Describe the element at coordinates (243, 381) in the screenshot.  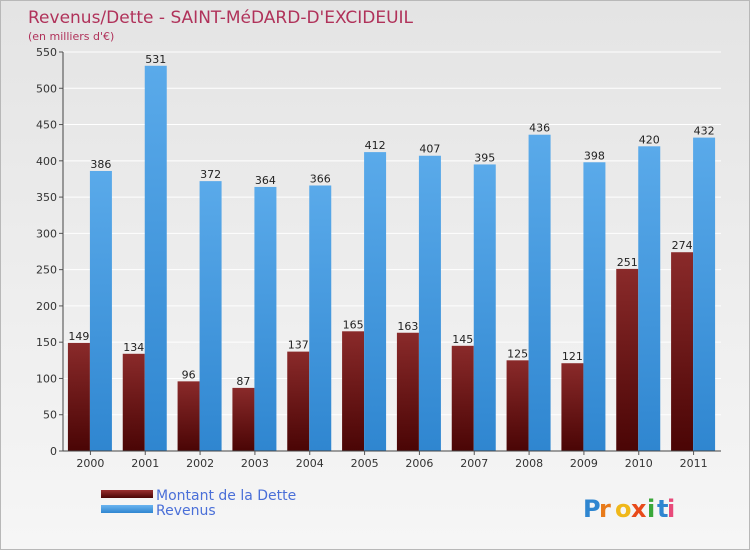
I see `value-label-dette: 87` at that location.